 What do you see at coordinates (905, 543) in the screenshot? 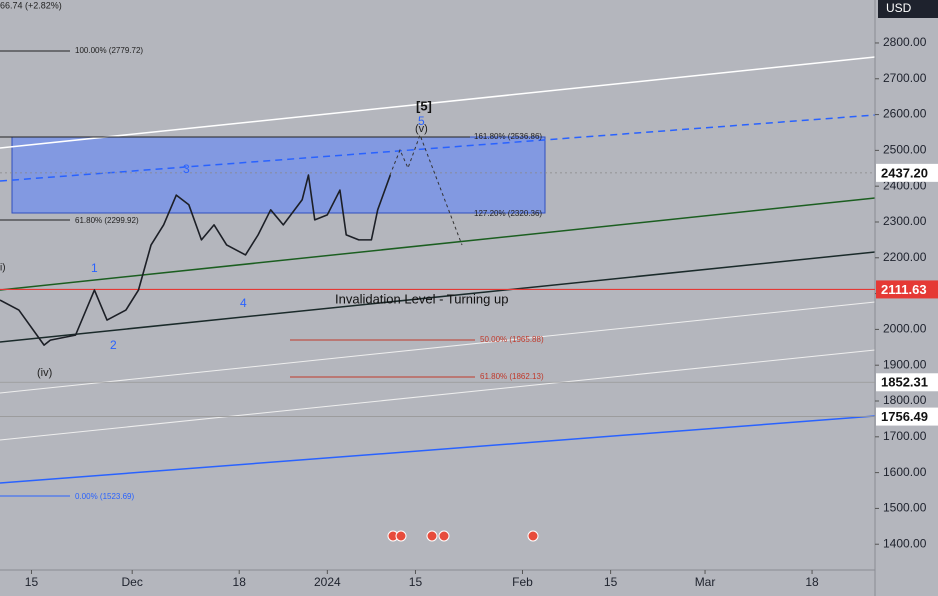
I see `y-tick-label: 1400.00` at bounding box center [905, 543].